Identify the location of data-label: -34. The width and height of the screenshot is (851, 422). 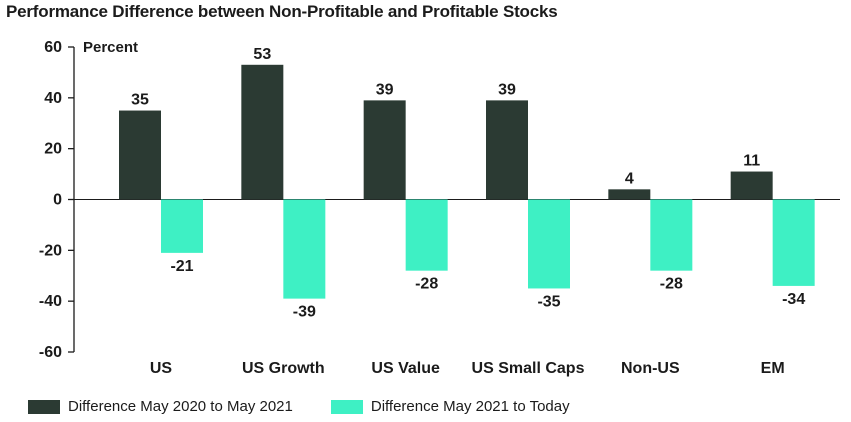
(793, 299).